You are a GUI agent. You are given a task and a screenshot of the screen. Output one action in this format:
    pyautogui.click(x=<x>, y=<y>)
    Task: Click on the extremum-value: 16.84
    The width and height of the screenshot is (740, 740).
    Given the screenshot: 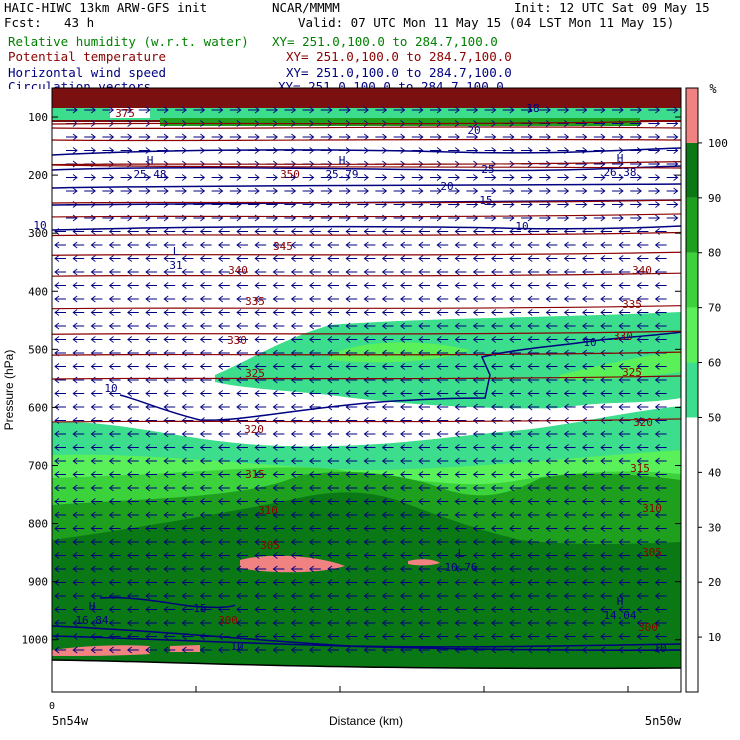 What is the action you would take?
    pyautogui.click(x=91, y=620)
    